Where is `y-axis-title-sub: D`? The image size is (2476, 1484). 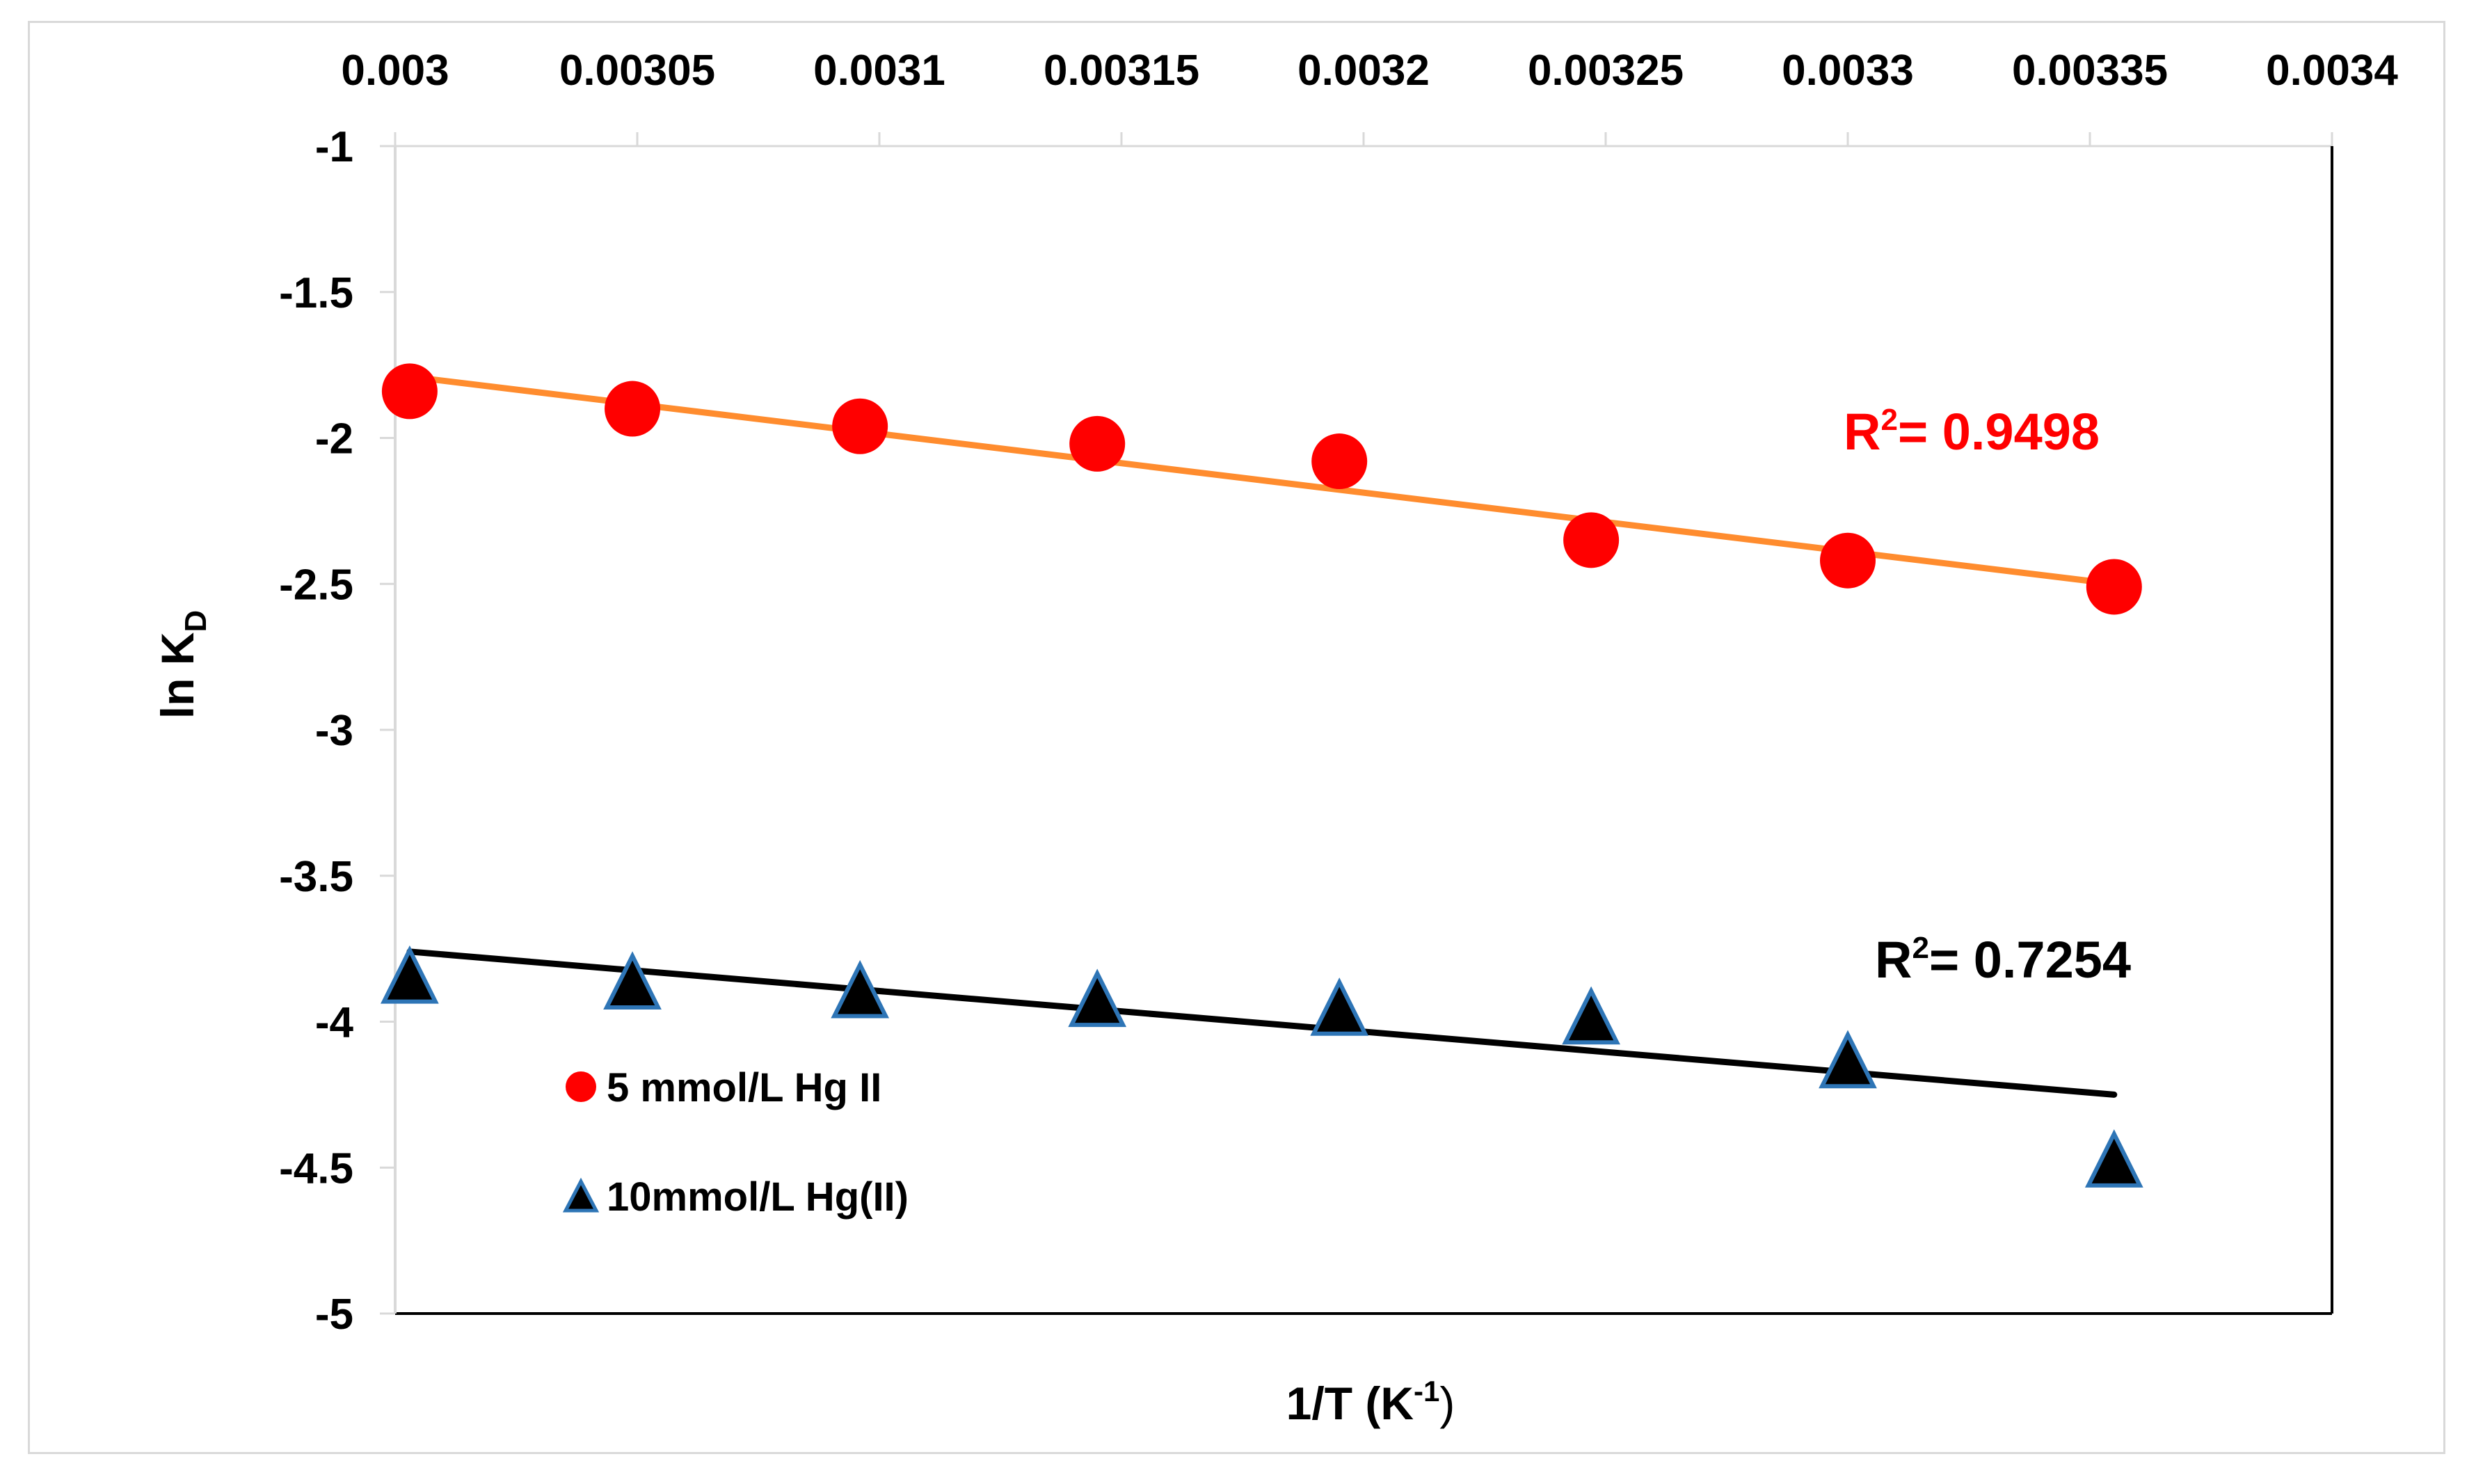
y-axis-title-sub: D is located at coordinates (196, 621).